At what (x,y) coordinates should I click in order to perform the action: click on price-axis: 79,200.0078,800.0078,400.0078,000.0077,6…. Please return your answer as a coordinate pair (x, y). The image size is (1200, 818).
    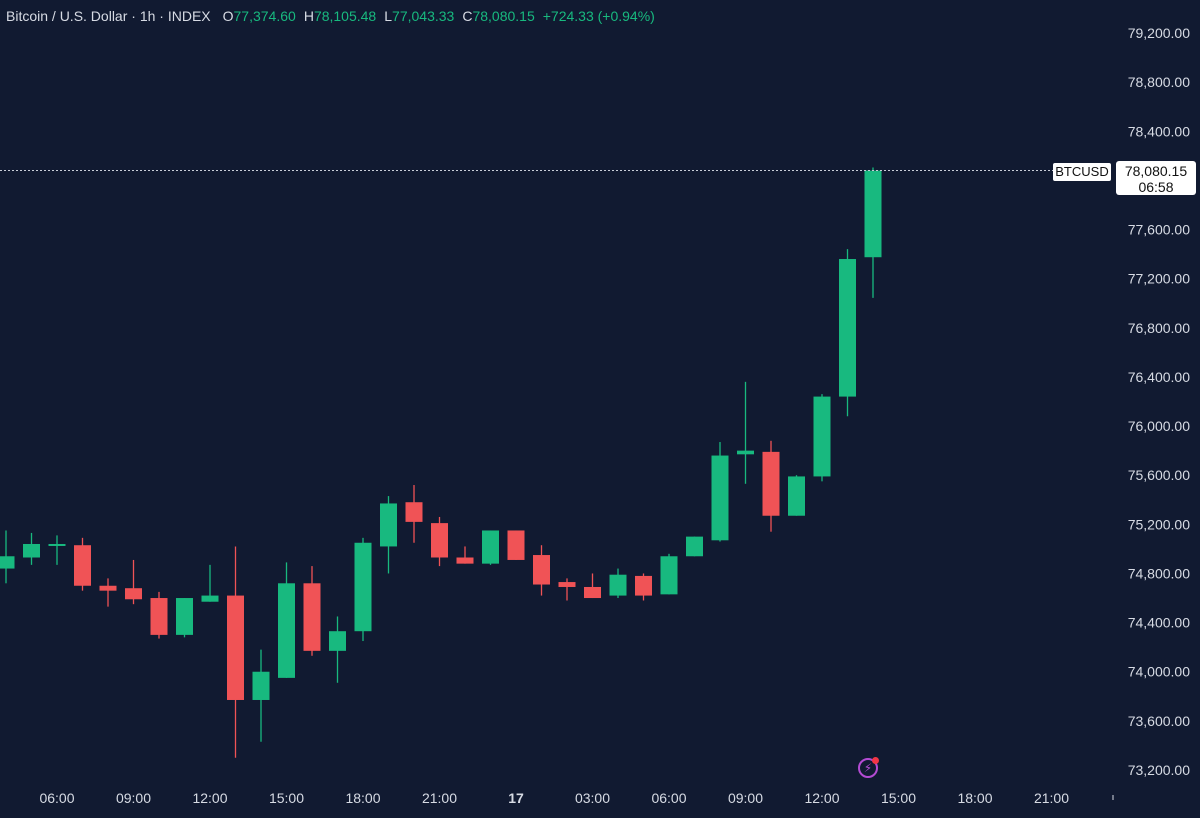
    Looking at the image, I should click on (1159, 401).